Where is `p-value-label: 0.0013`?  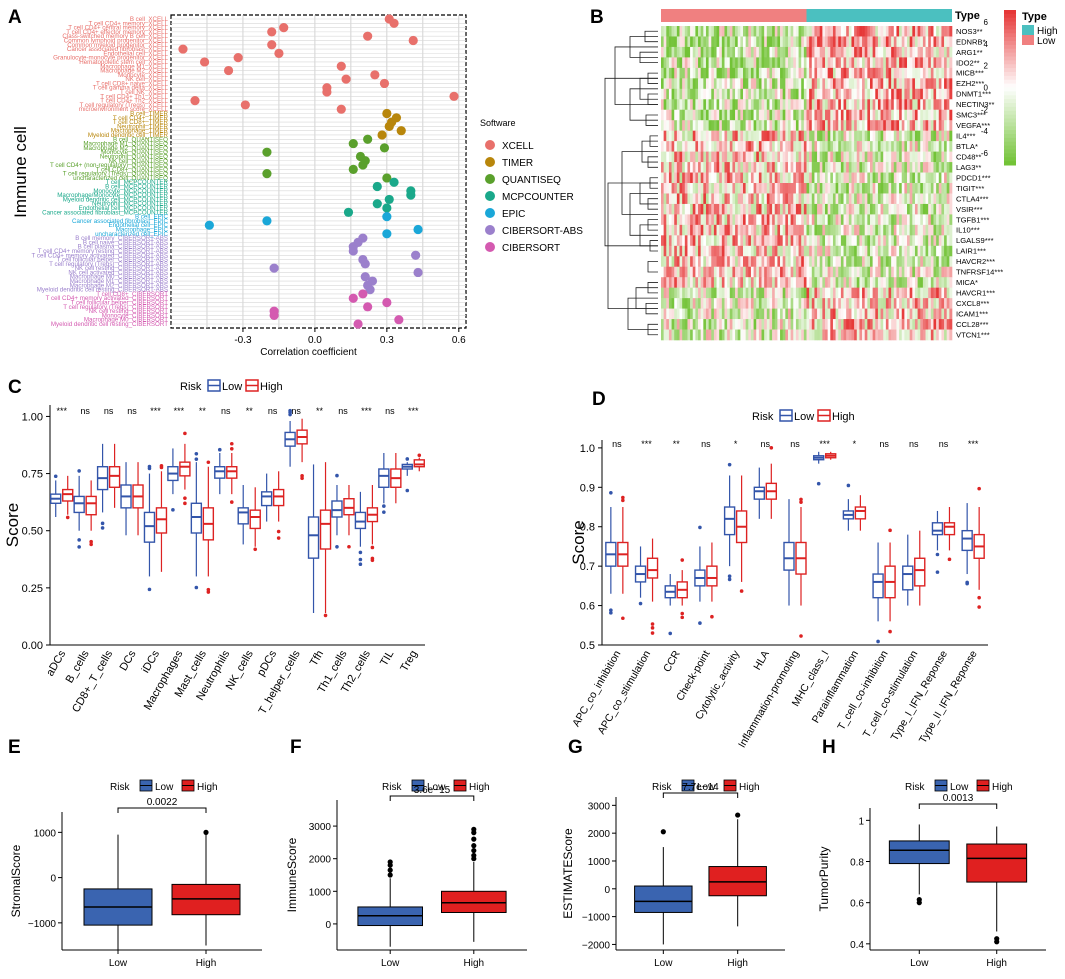
p-value-label: 0.0013 is located at coordinates (958, 798).